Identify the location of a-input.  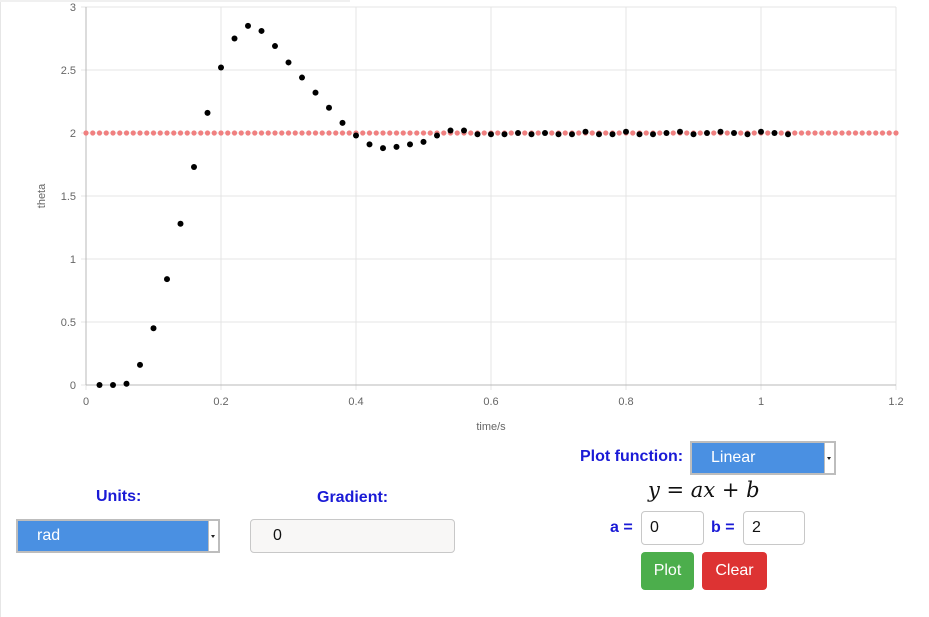
(672, 528).